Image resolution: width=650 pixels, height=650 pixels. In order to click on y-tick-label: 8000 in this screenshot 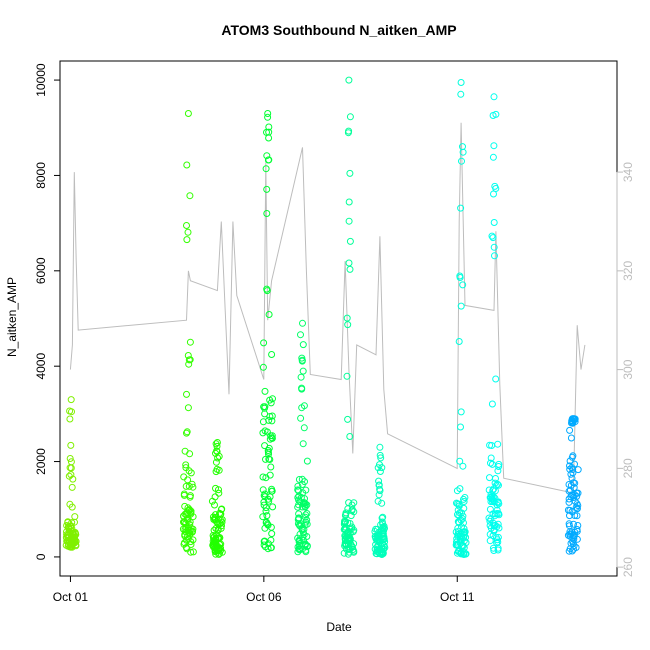, I will do `click(41, 175)`.